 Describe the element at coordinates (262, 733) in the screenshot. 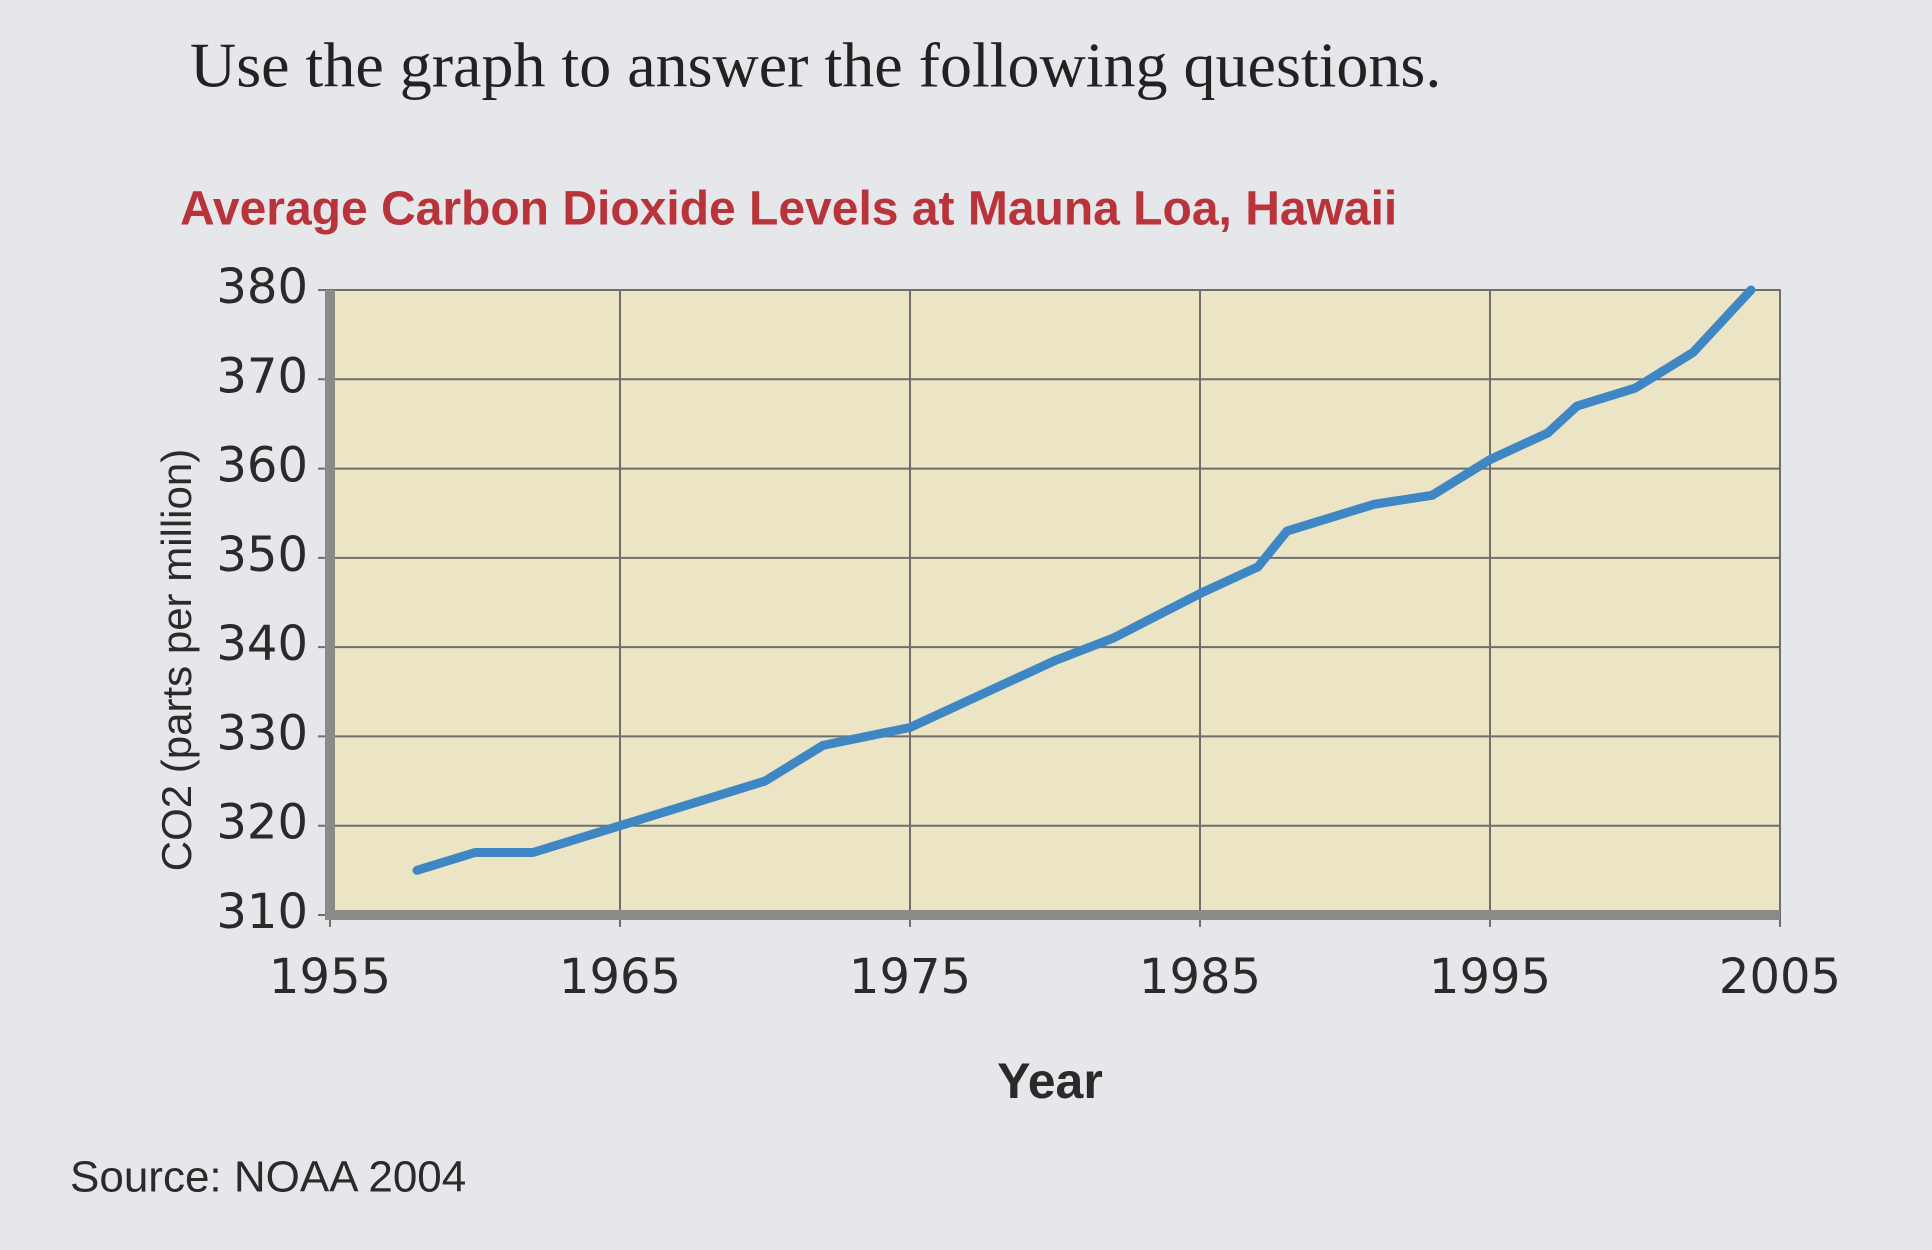

I see `y-tick-label: 330` at that location.